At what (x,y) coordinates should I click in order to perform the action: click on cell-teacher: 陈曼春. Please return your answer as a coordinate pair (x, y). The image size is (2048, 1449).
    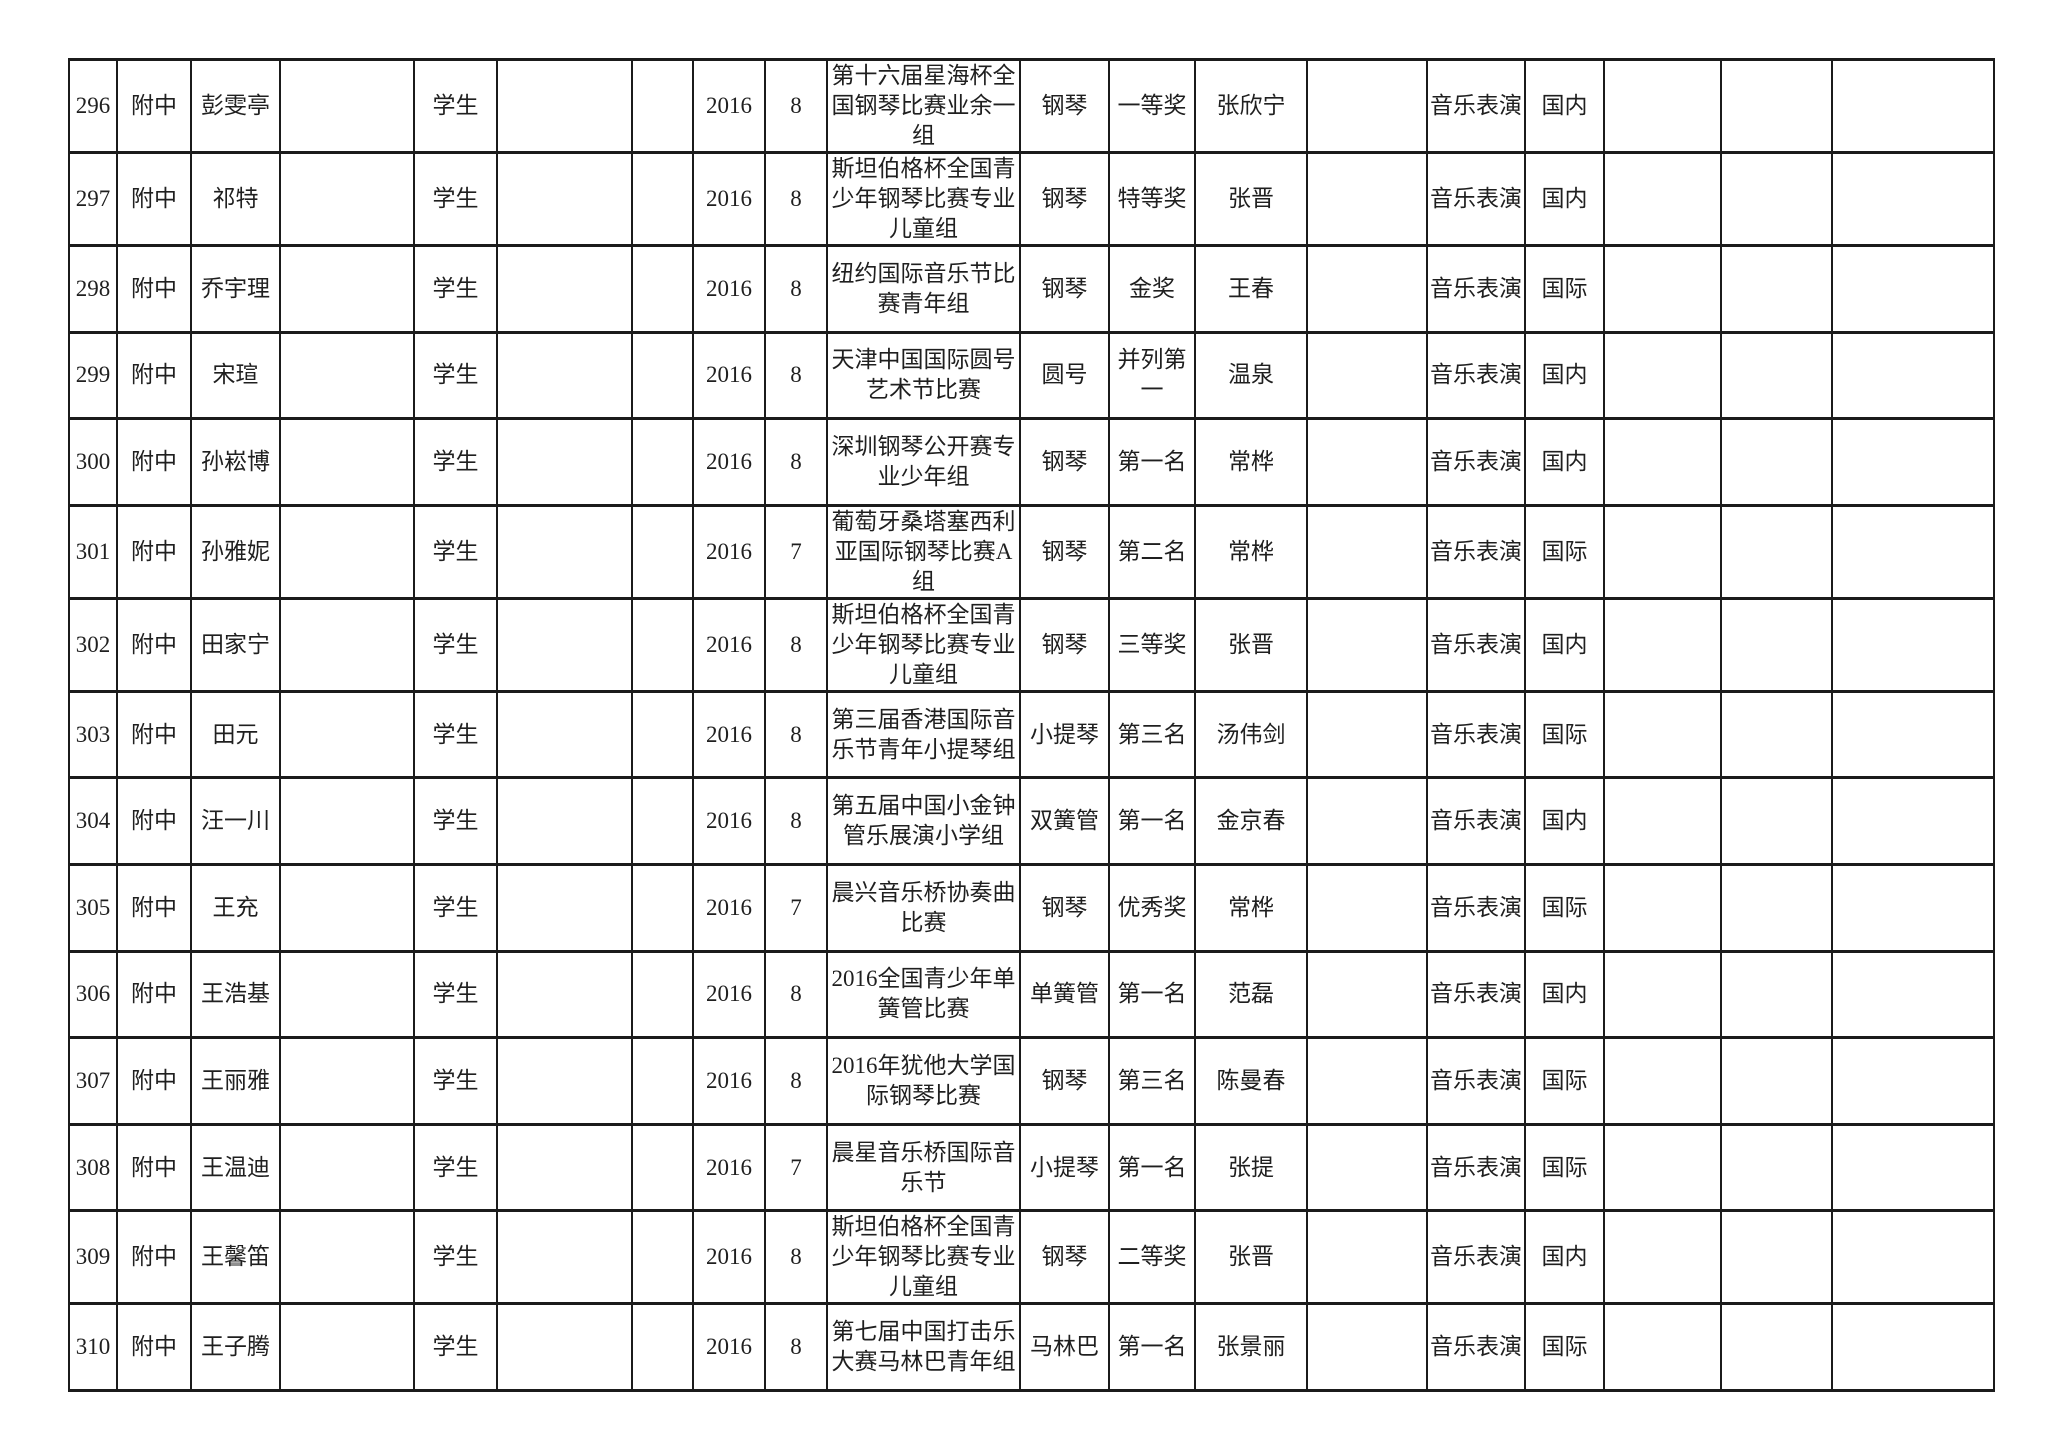
    Looking at the image, I should click on (1251, 1081).